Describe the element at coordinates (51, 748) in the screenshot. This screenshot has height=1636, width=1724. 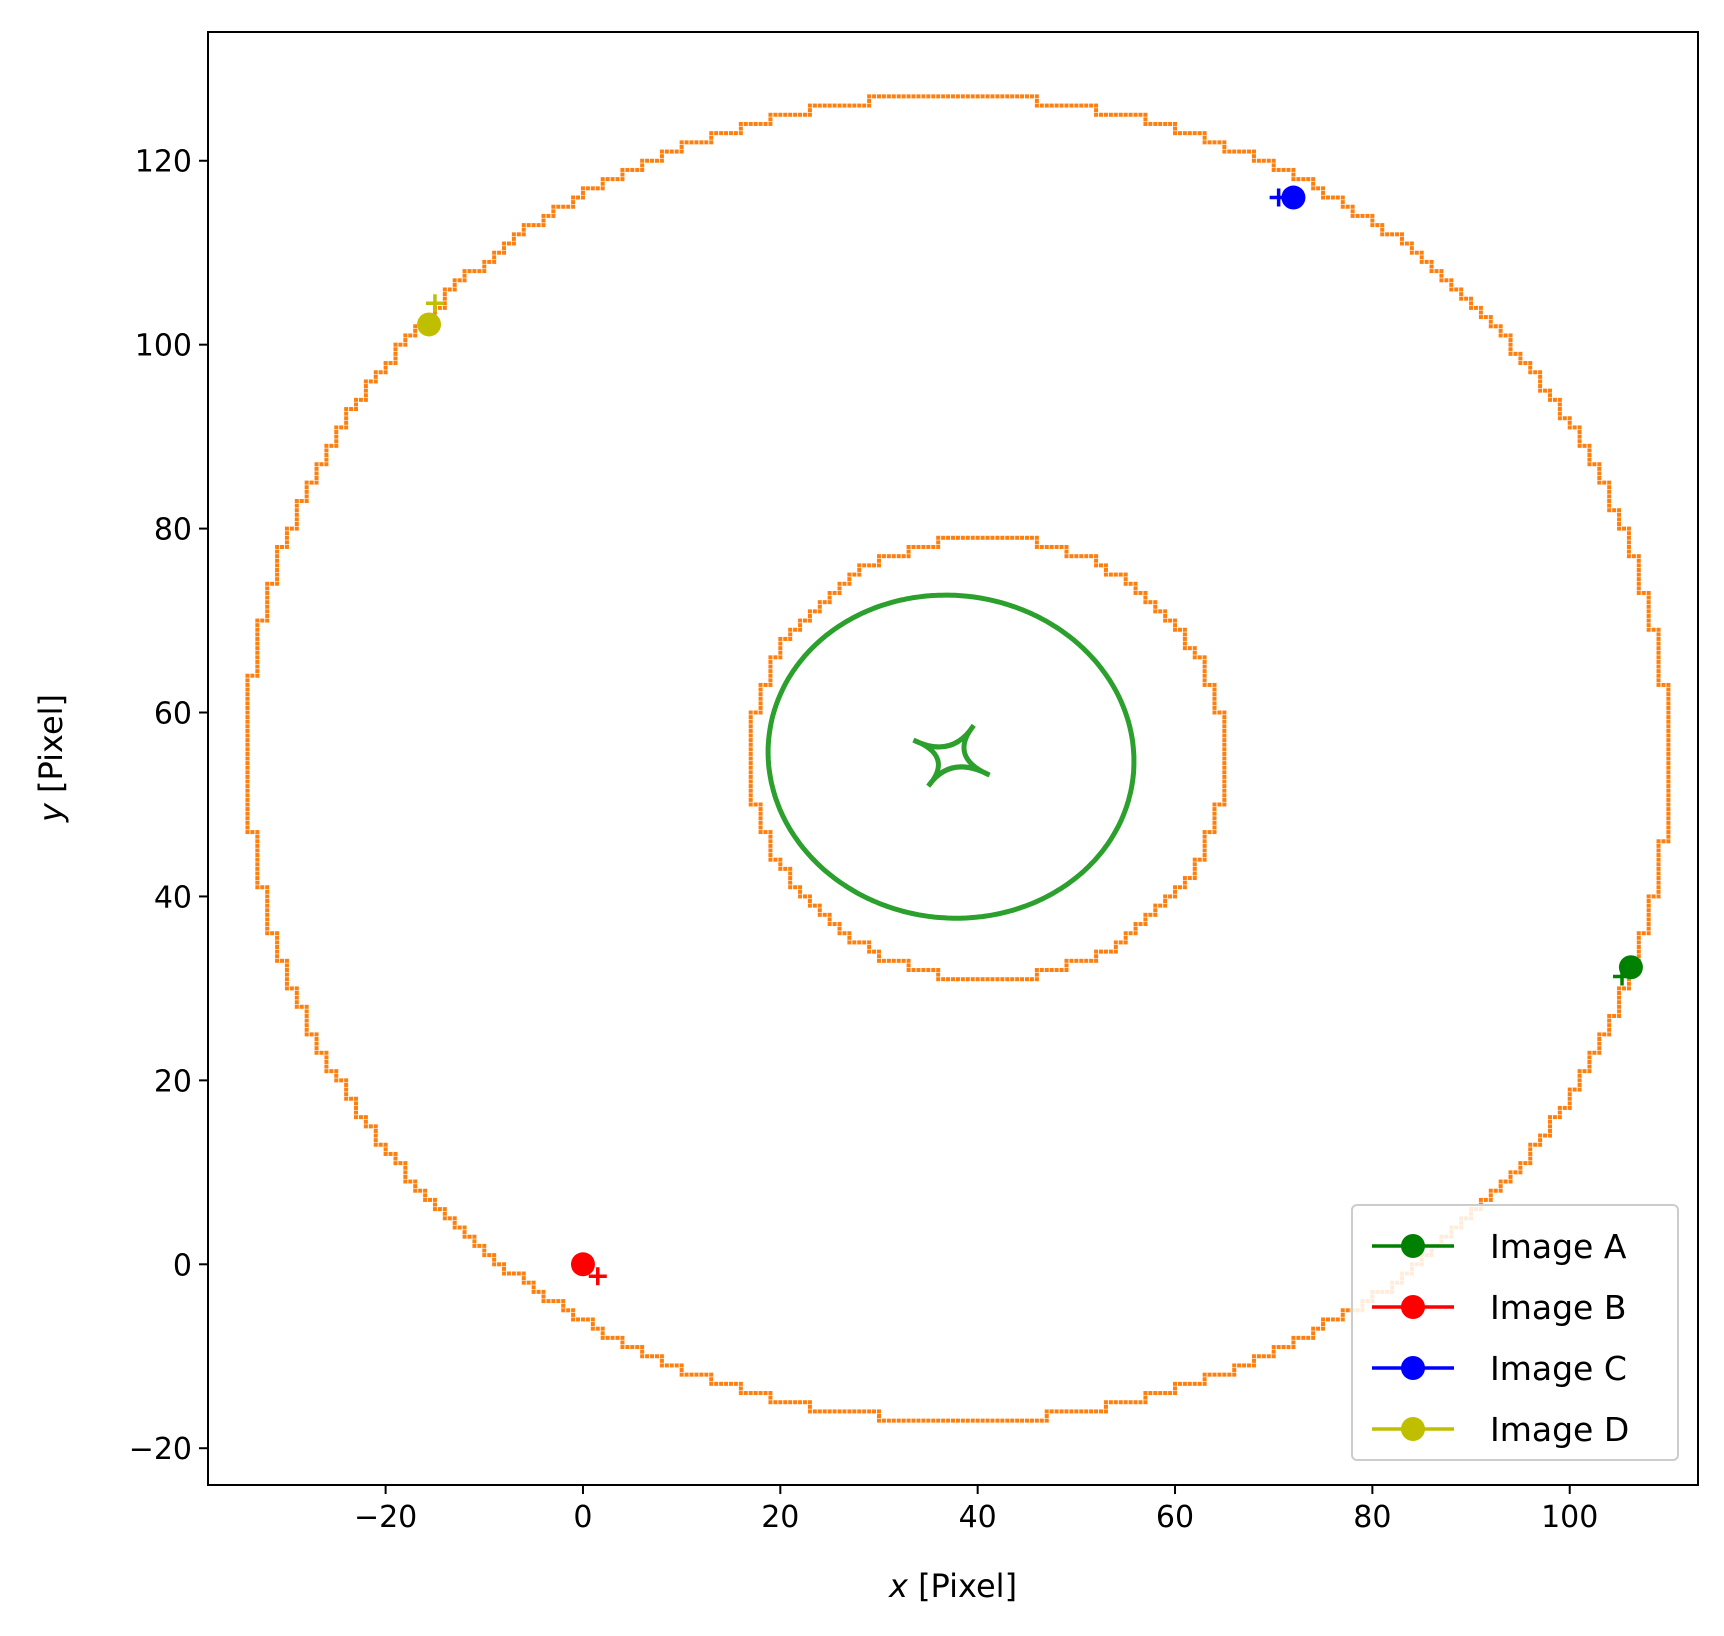
I see `y-axis-label-unit: [Pixel]` at that location.